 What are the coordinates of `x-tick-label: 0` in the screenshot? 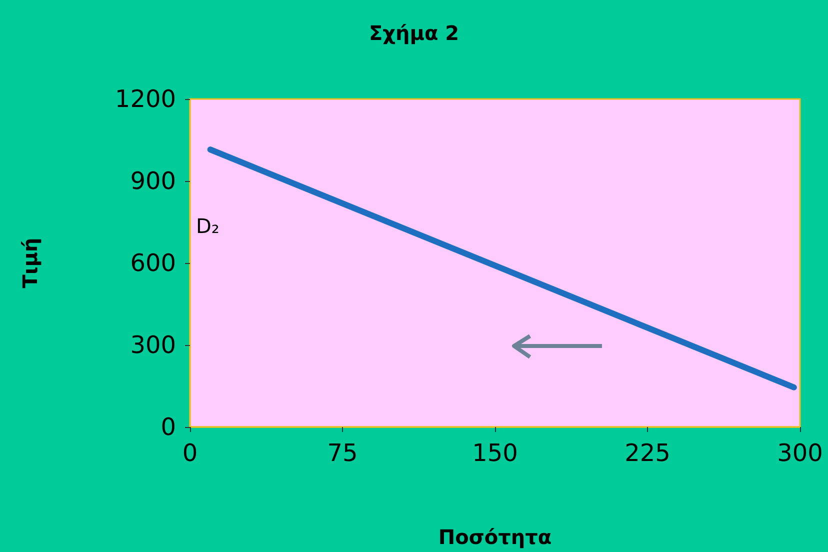 It's located at (190, 453).